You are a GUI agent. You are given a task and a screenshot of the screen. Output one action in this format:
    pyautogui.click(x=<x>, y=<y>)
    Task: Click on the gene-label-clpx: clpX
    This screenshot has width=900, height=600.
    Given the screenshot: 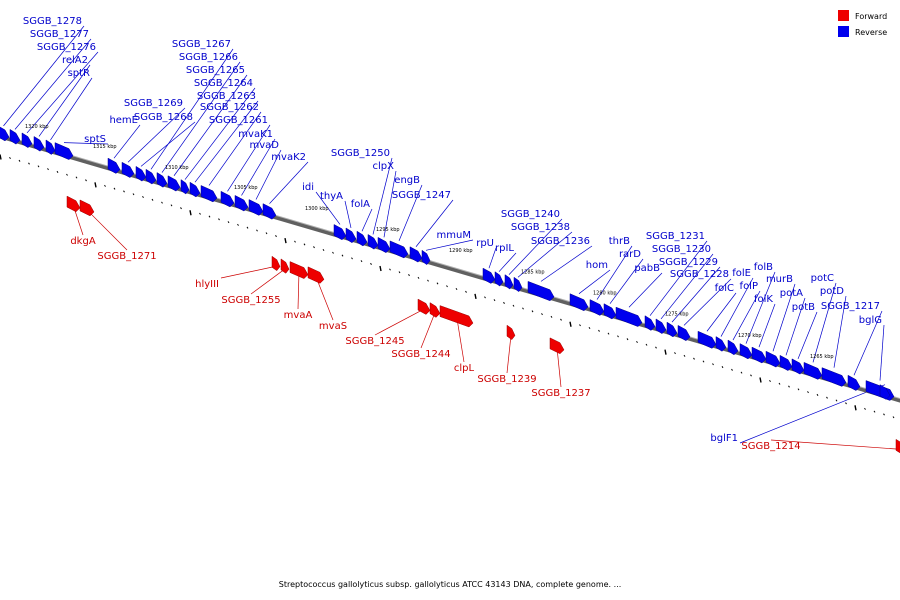 What is the action you would take?
    pyautogui.click(x=384, y=166)
    